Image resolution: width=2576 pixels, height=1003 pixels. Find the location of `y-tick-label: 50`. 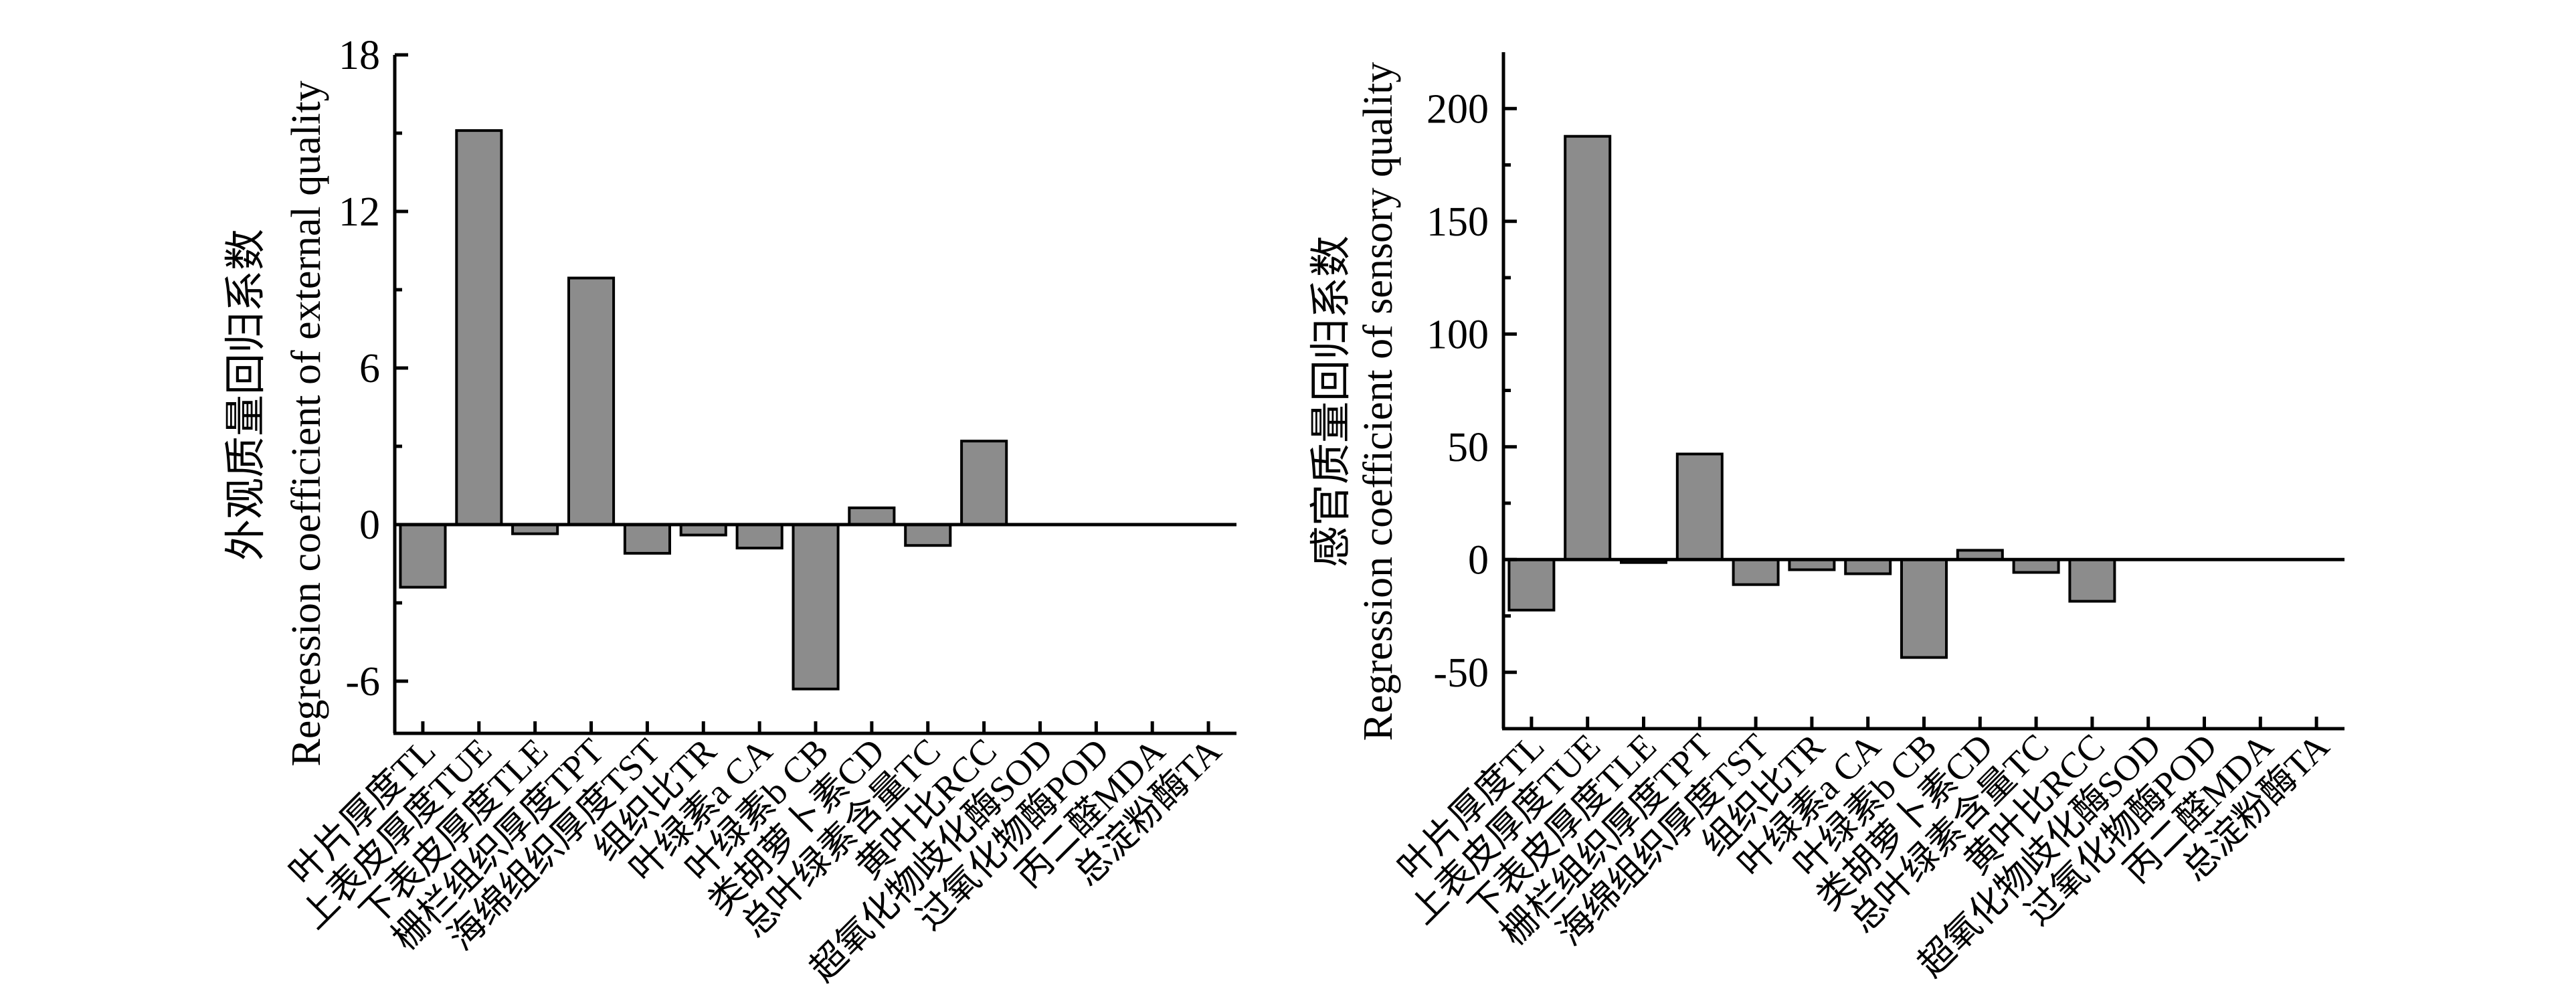

y-tick-label: 50 is located at coordinates (1468, 448).